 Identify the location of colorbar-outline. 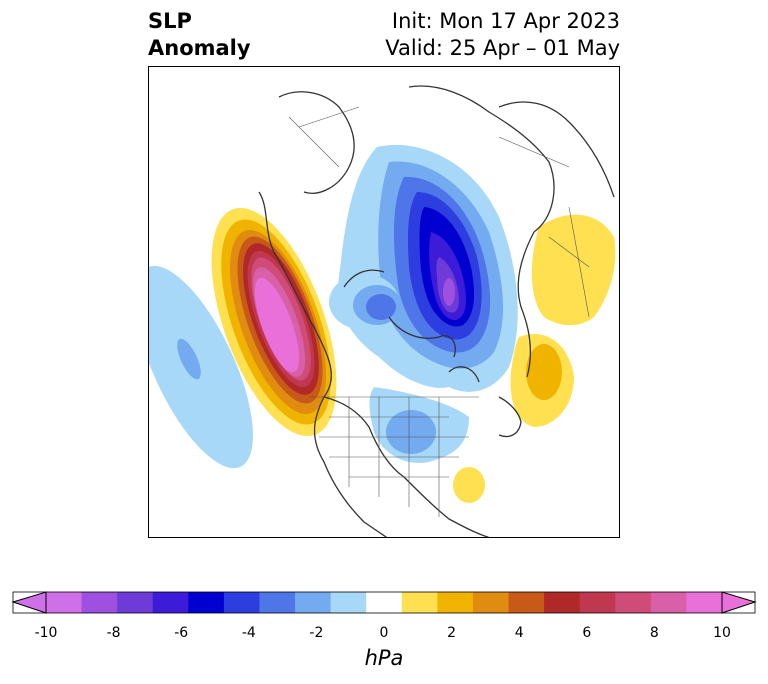
(384, 602).